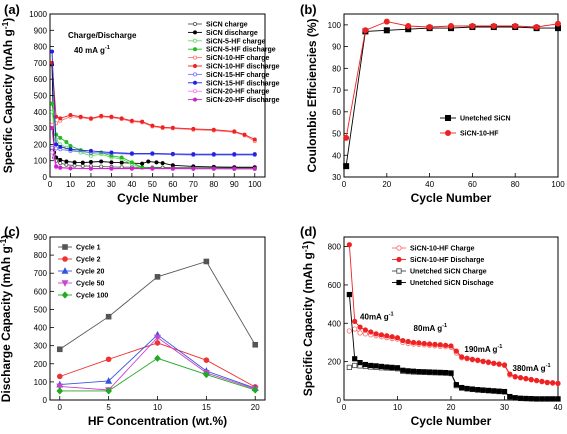 Image resolution: width=567 pixels, height=434 pixels. Describe the element at coordinates (336, 134) in the screenshot. I see `y-tick-label: 50` at that location.